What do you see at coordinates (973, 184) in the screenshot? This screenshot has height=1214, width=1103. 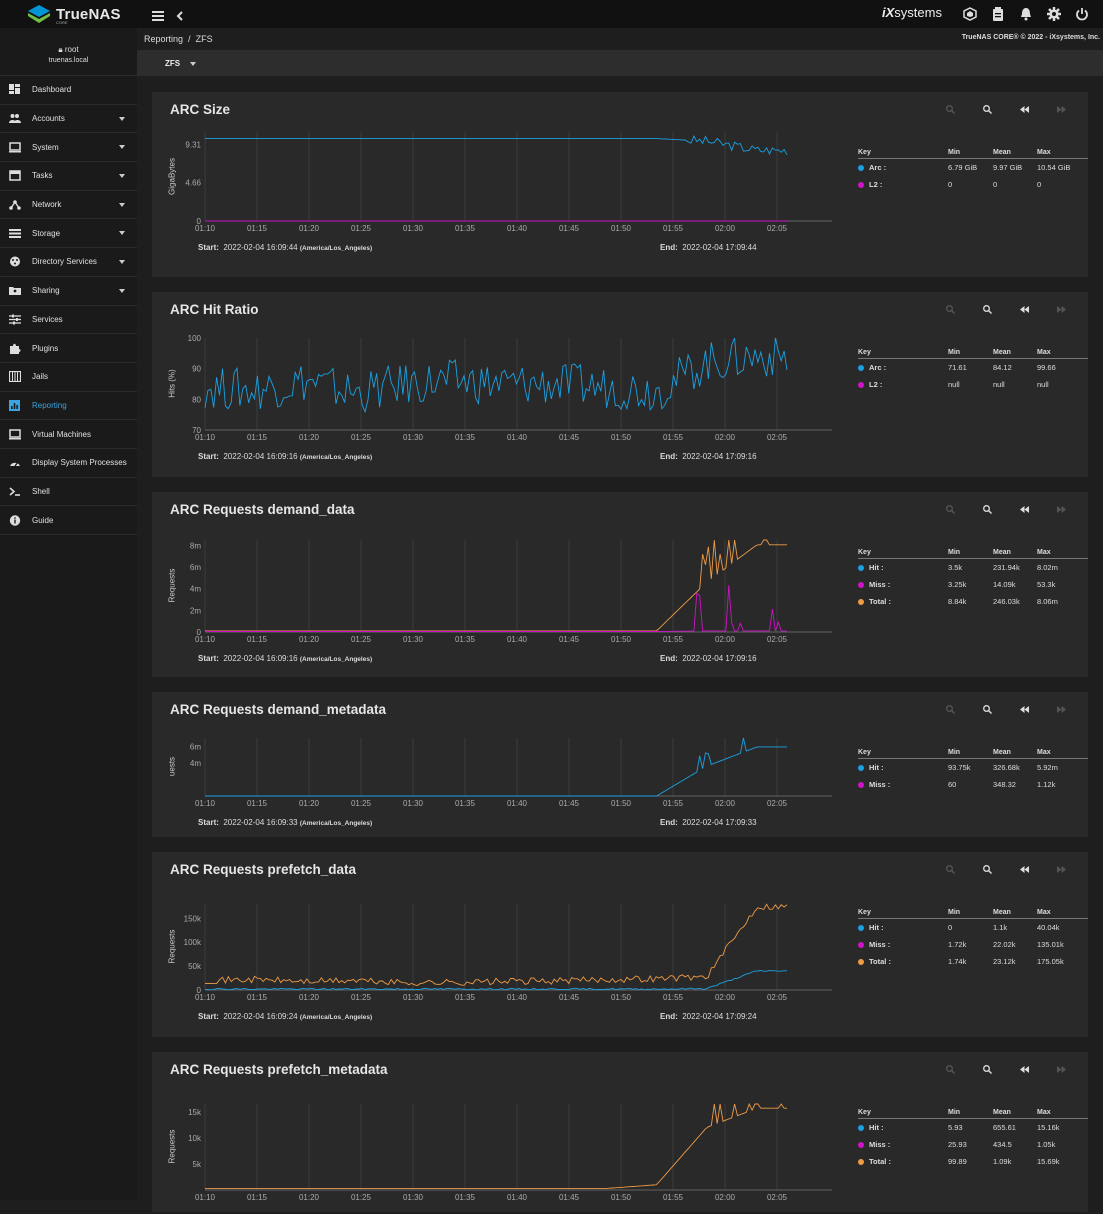 I see `legend-row: L2 : 0 0 0` at bounding box center [973, 184].